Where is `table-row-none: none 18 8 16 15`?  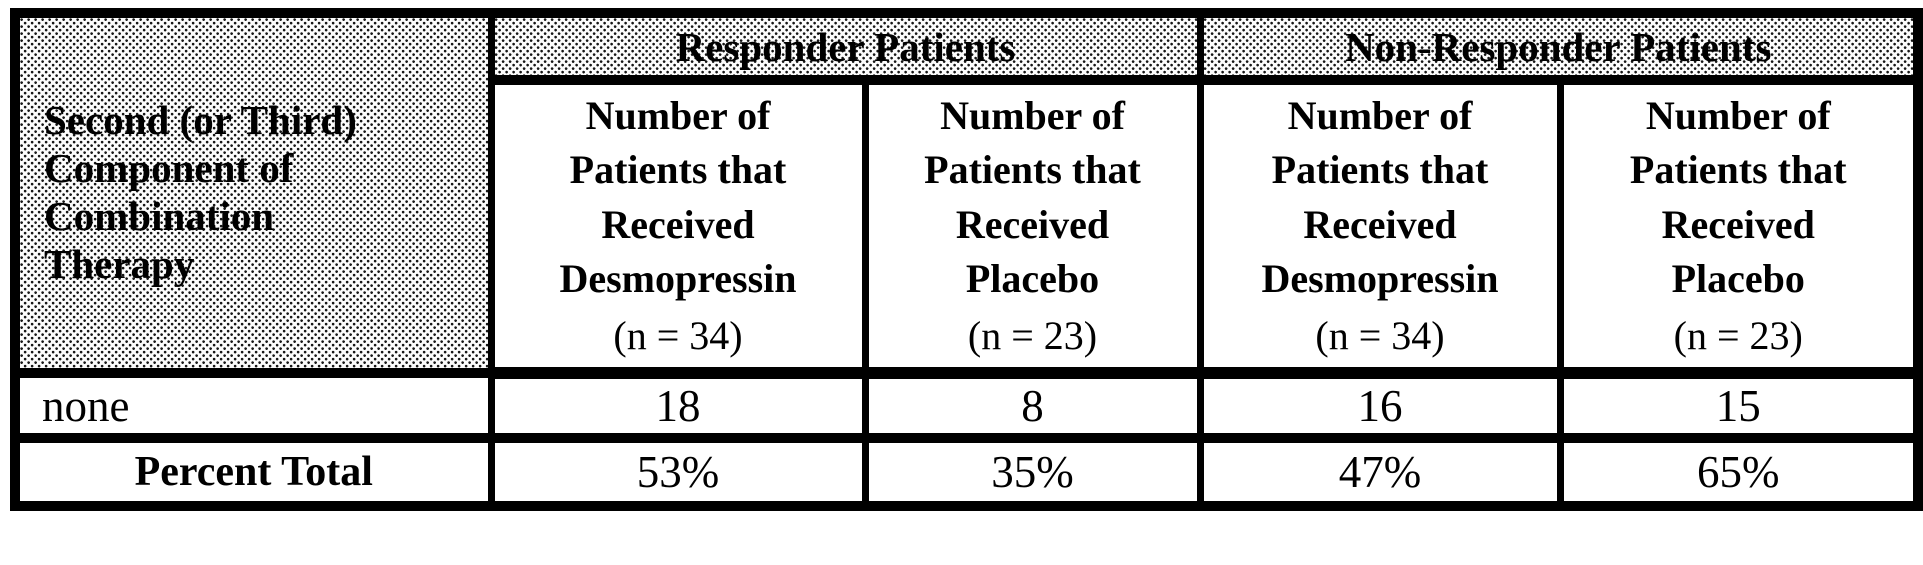
table-row-none: none 18 8 16 15 is located at coordinates (966, 405).